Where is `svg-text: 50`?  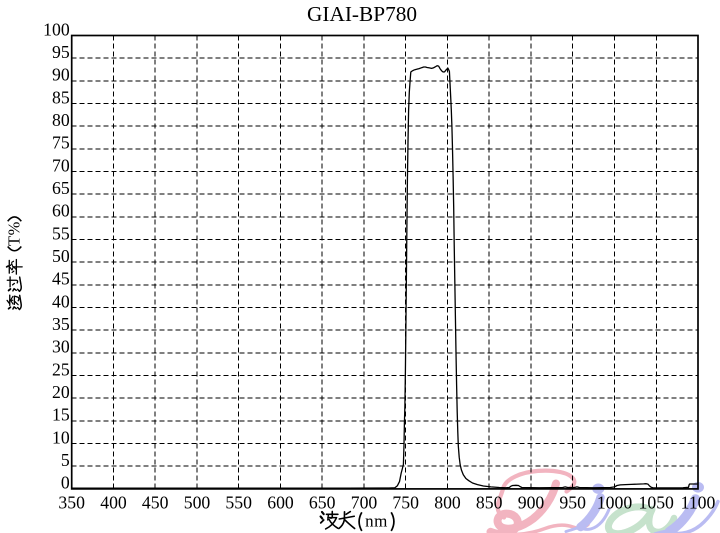
svg-text: 50 is located at coordinates (61, 256).